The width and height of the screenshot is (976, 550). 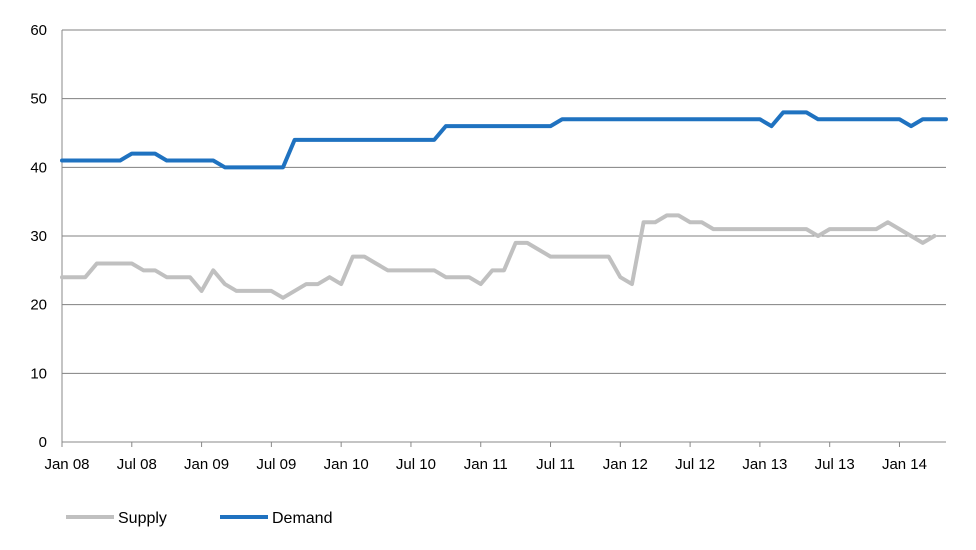 I want to click on x-tick-label: Jan 11, so click(x=486, y=464).